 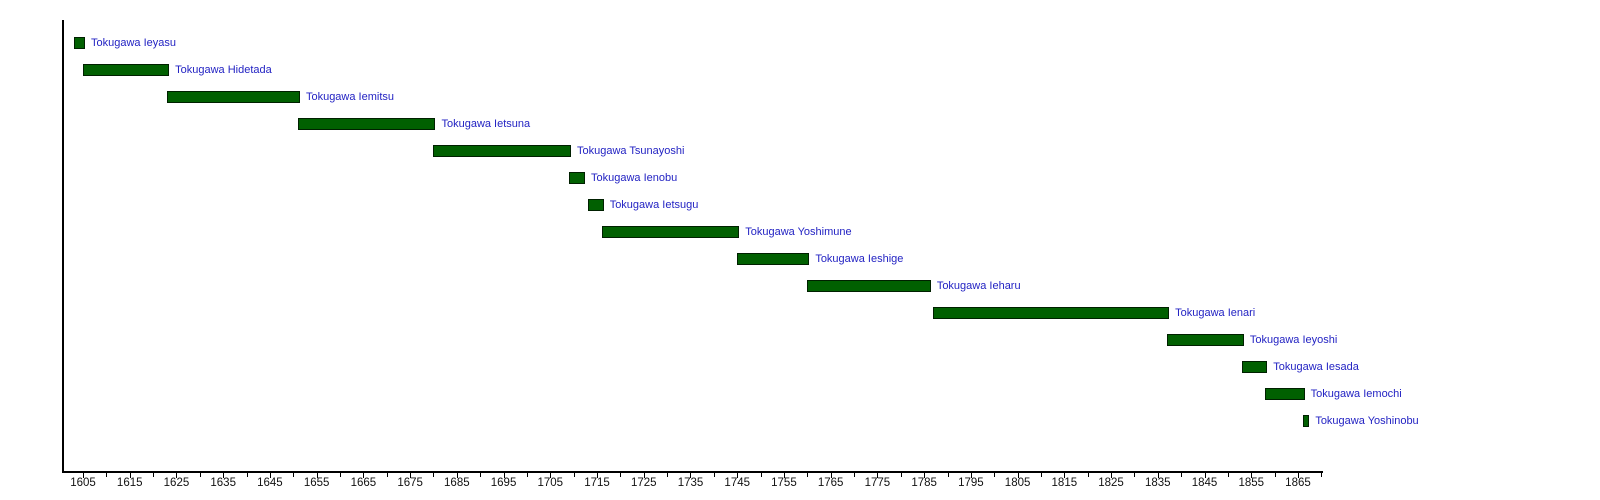 I want to click on x-axis-tick-label: 1635, so click(x=223, y=483).